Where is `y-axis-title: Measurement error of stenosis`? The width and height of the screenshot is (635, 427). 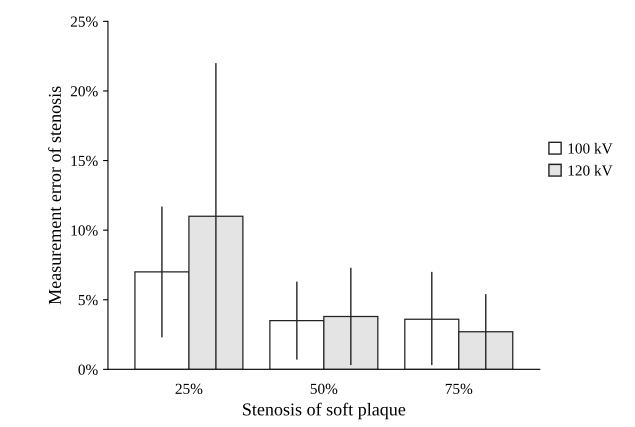
y-axis-title: Measurement error of stenosis is located at coordinates (54, 195).